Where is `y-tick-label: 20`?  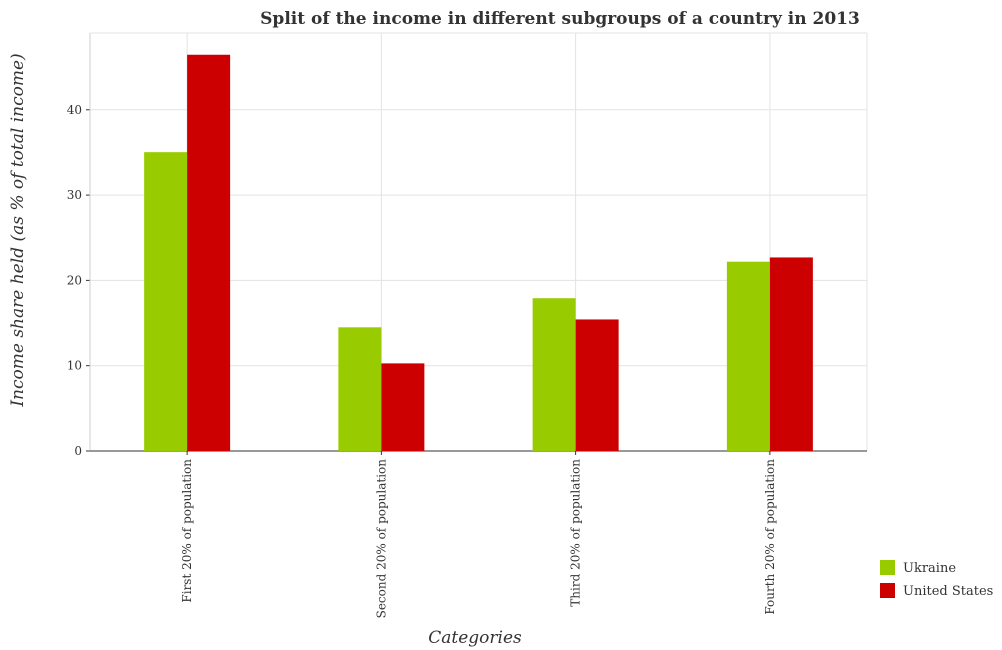
y-tick-label: 20 is located at coordinates (74, 280).